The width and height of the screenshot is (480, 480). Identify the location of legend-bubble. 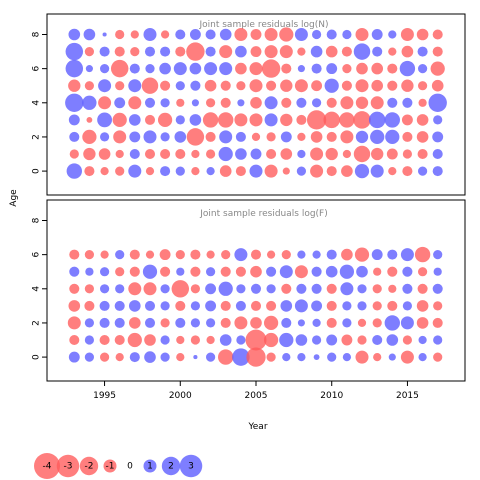
(150, 466).